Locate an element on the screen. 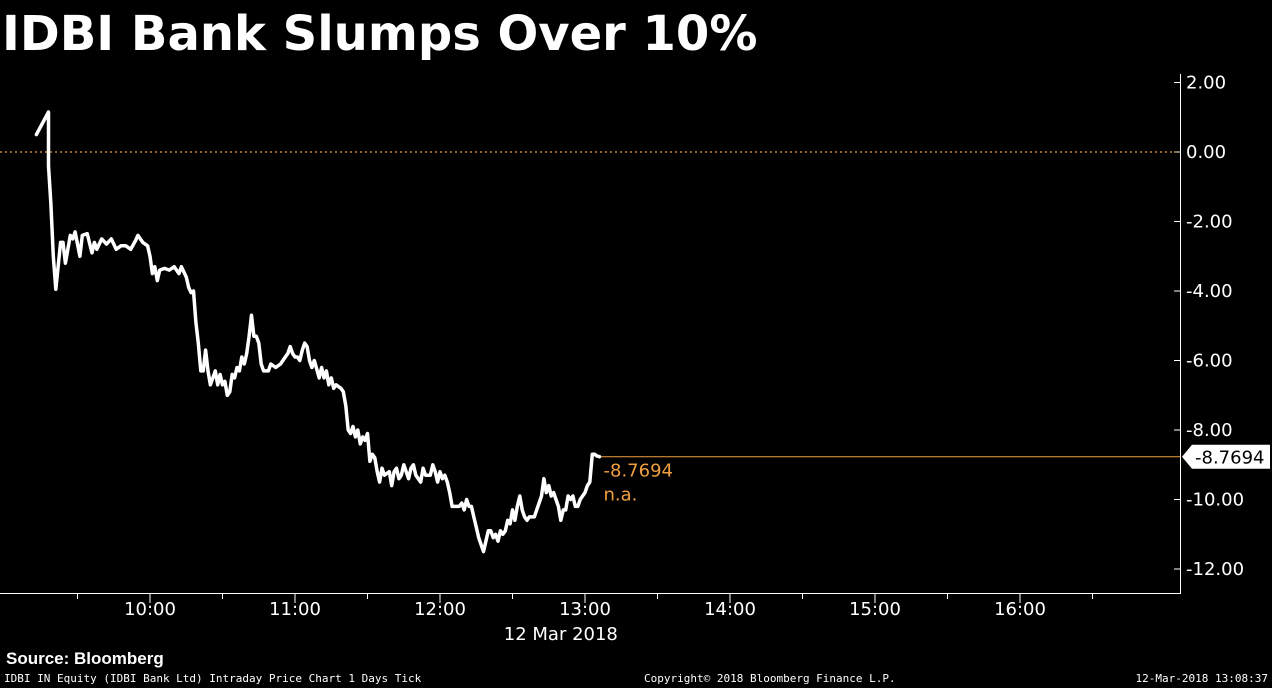  y-tick-label: -2.00 is located at coordinates (1209, 222).